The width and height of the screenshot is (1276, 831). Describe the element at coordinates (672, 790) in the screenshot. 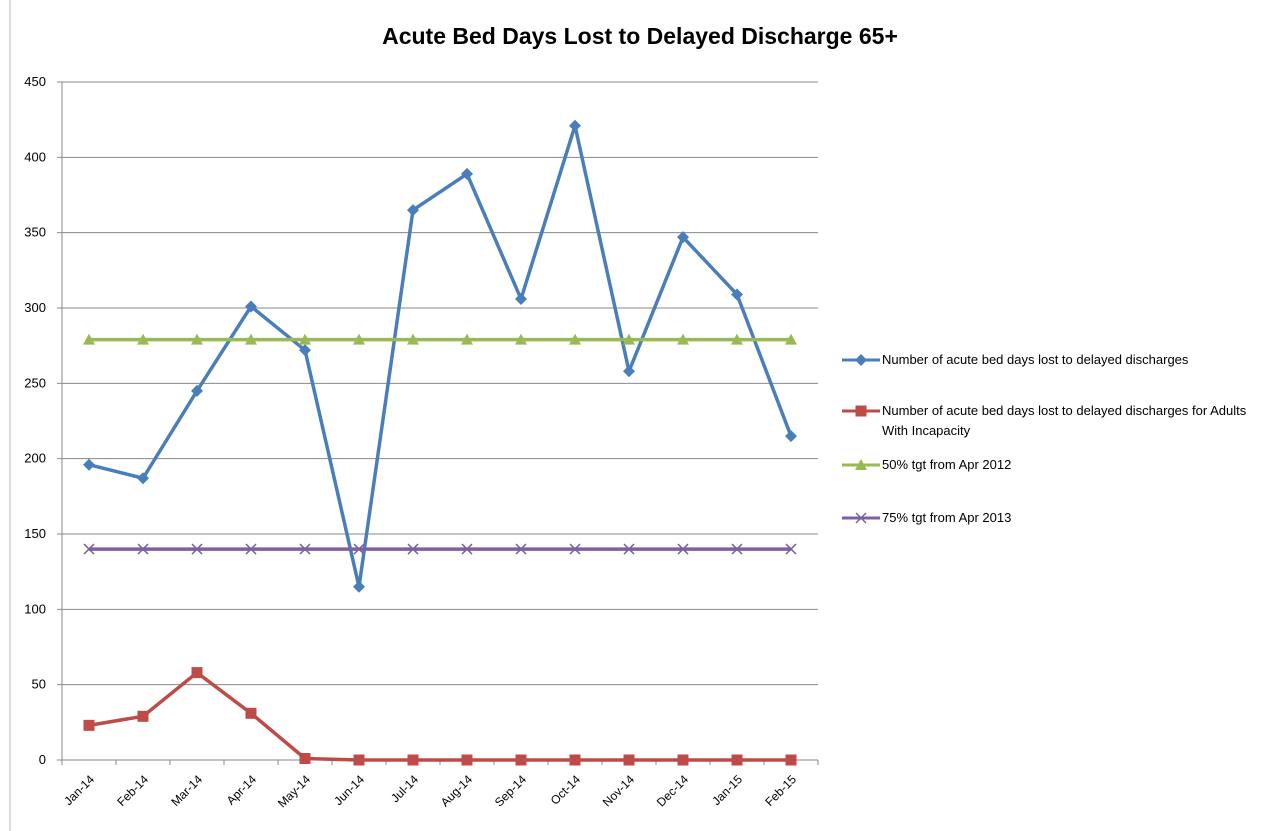

I see `x-tick-label: Dec-14` at that location.